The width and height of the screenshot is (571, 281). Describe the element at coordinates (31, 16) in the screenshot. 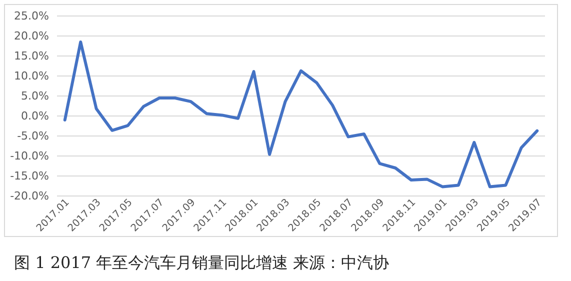

I see `y-tick-label: 25.0%` at that location.